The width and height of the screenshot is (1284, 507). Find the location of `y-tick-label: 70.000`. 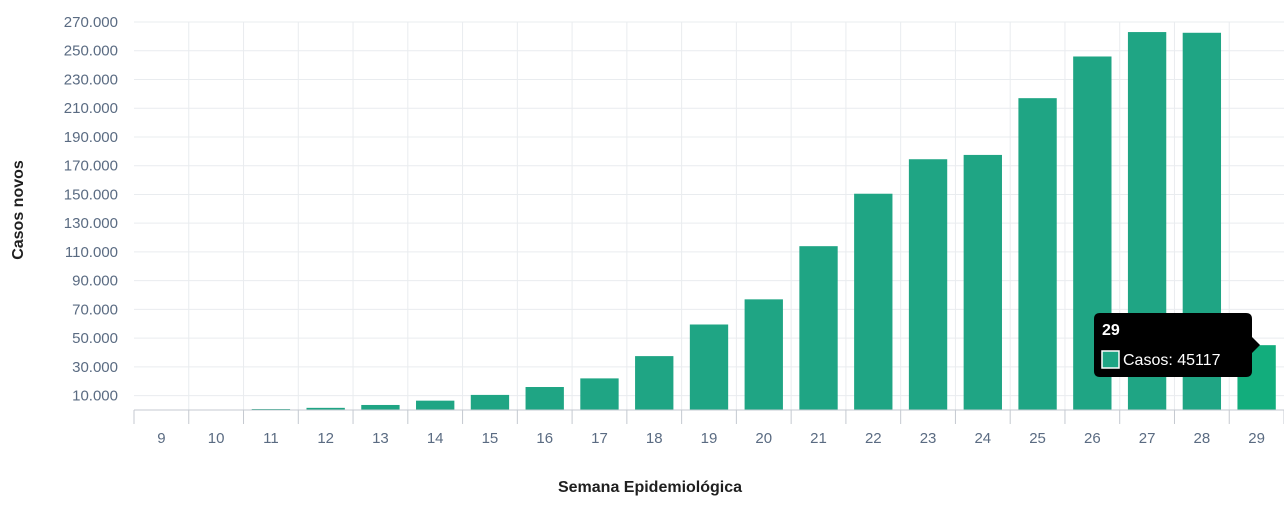

y-tick-label: 70.000 is located at coordinates (95, 309).